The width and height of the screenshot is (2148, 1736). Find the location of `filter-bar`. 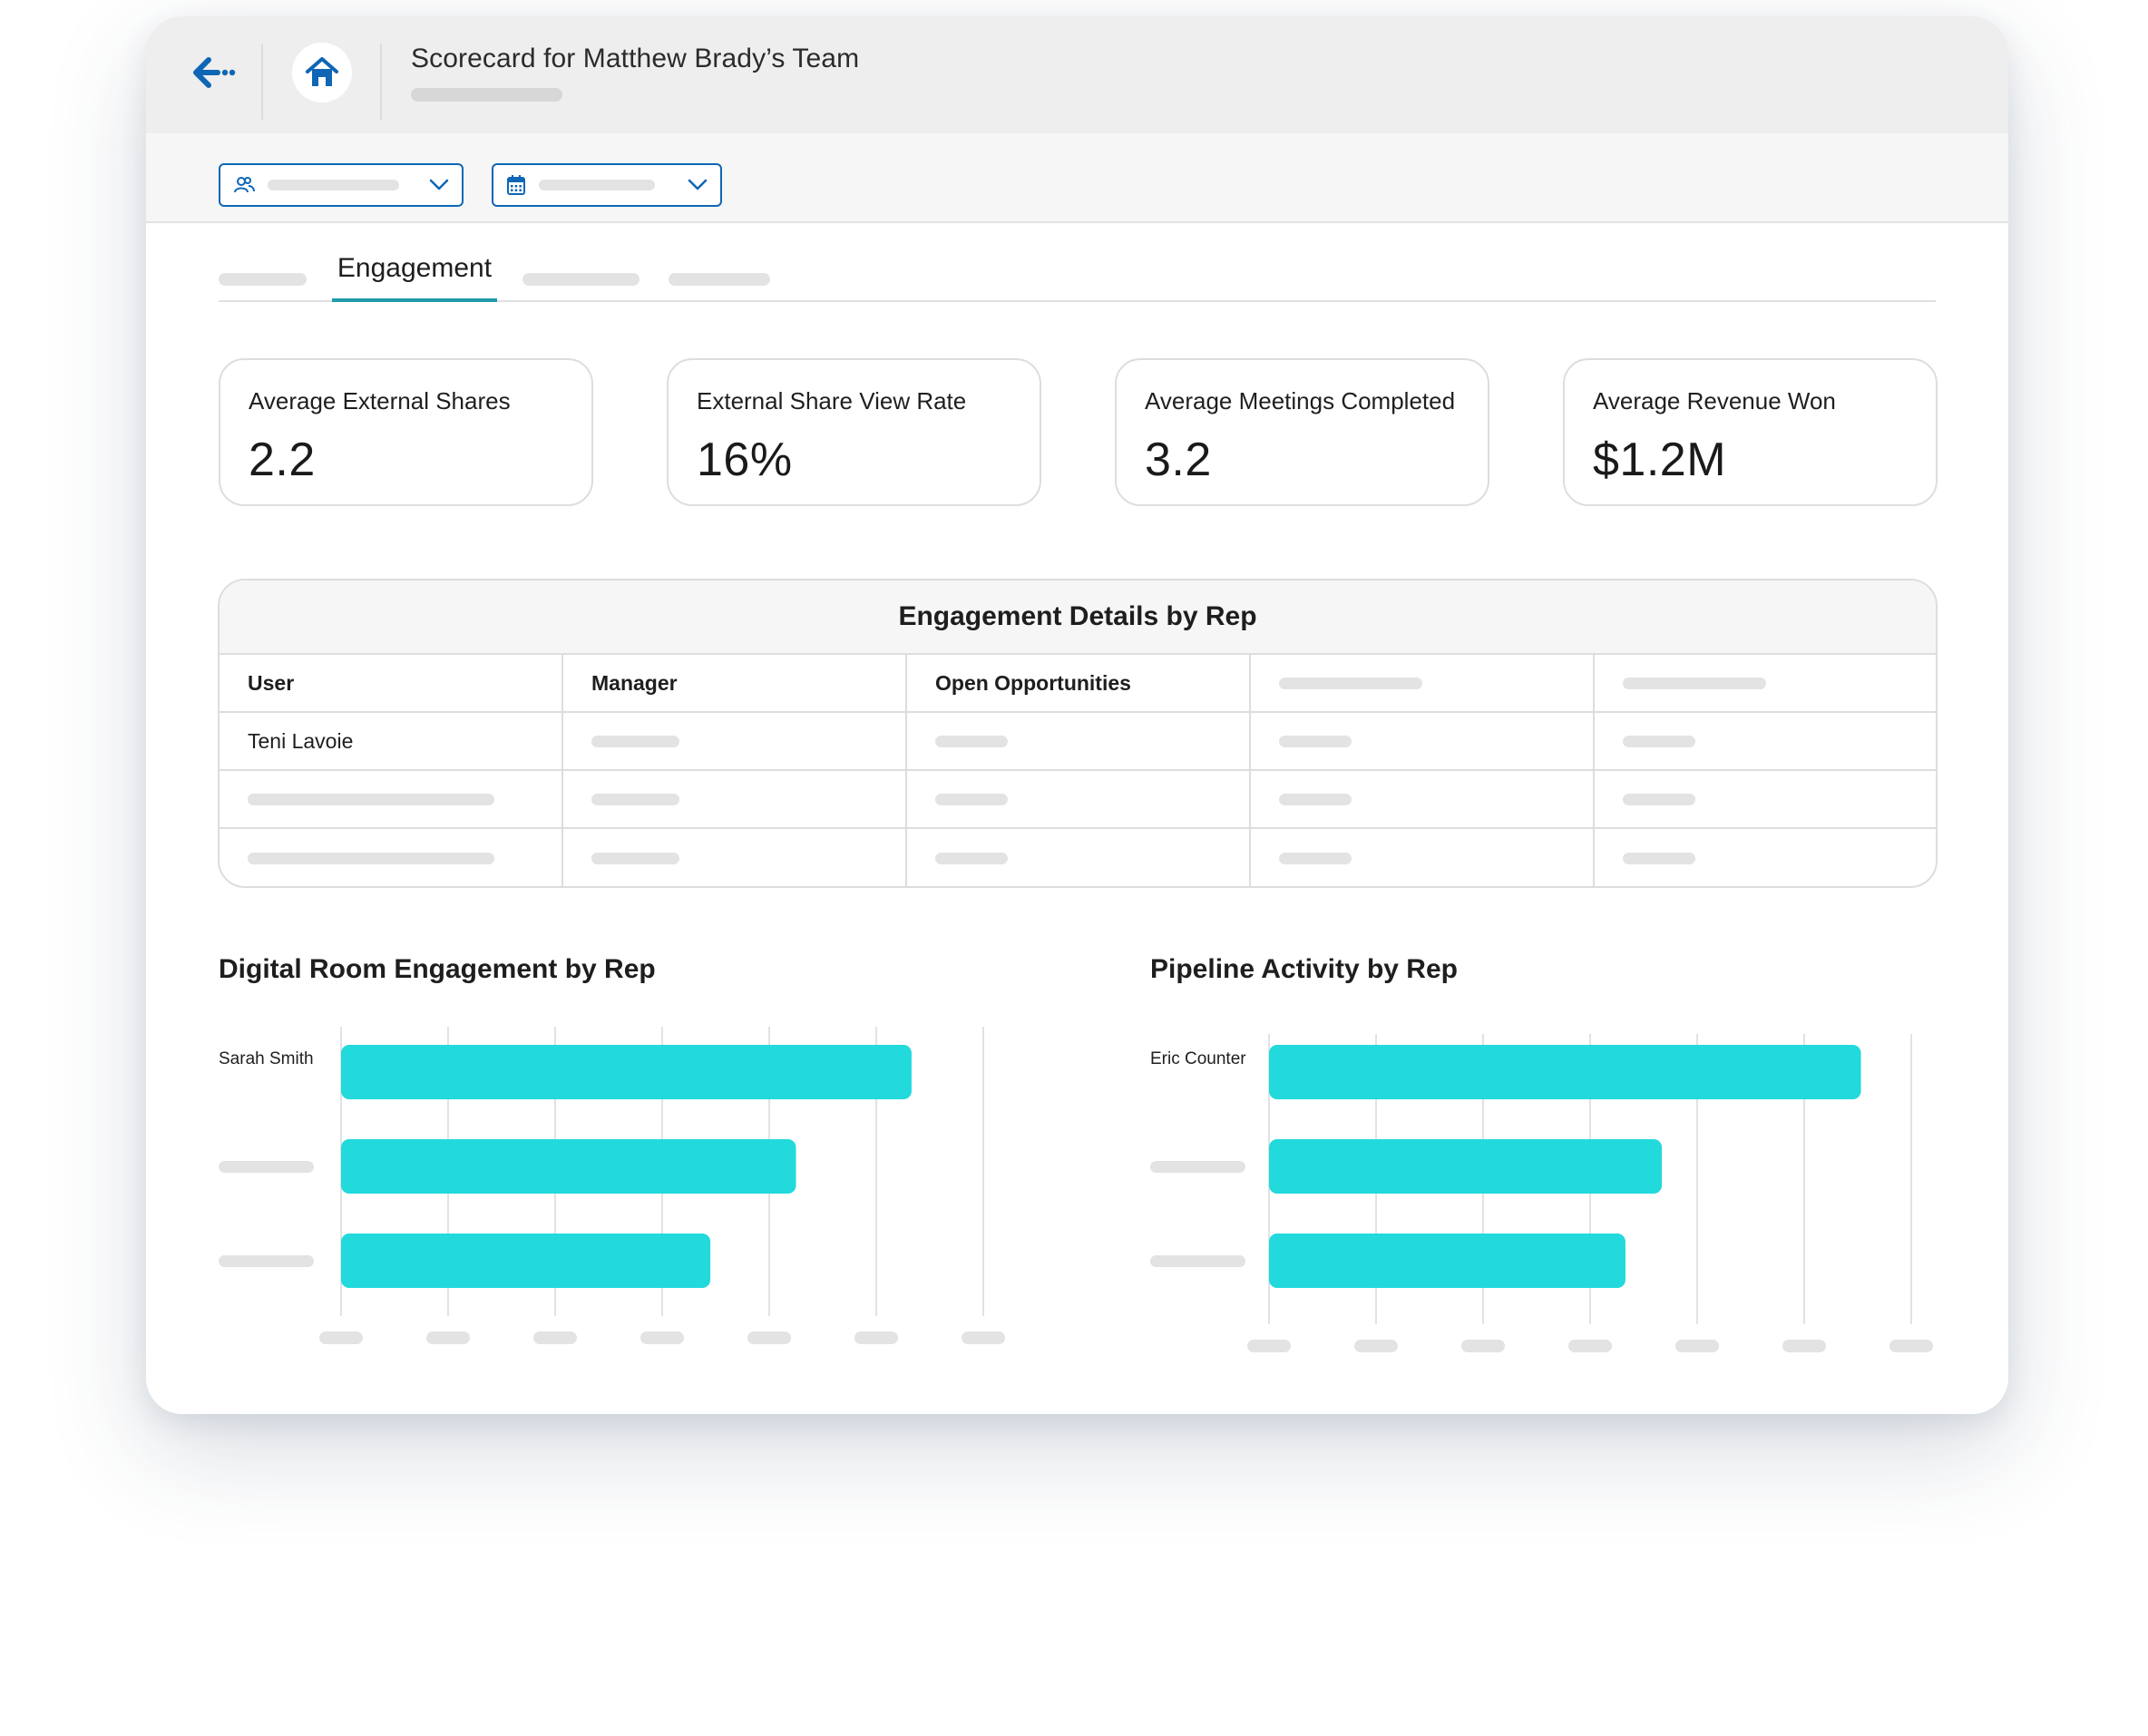

filter-bar is located at coordinates (1077, 178).